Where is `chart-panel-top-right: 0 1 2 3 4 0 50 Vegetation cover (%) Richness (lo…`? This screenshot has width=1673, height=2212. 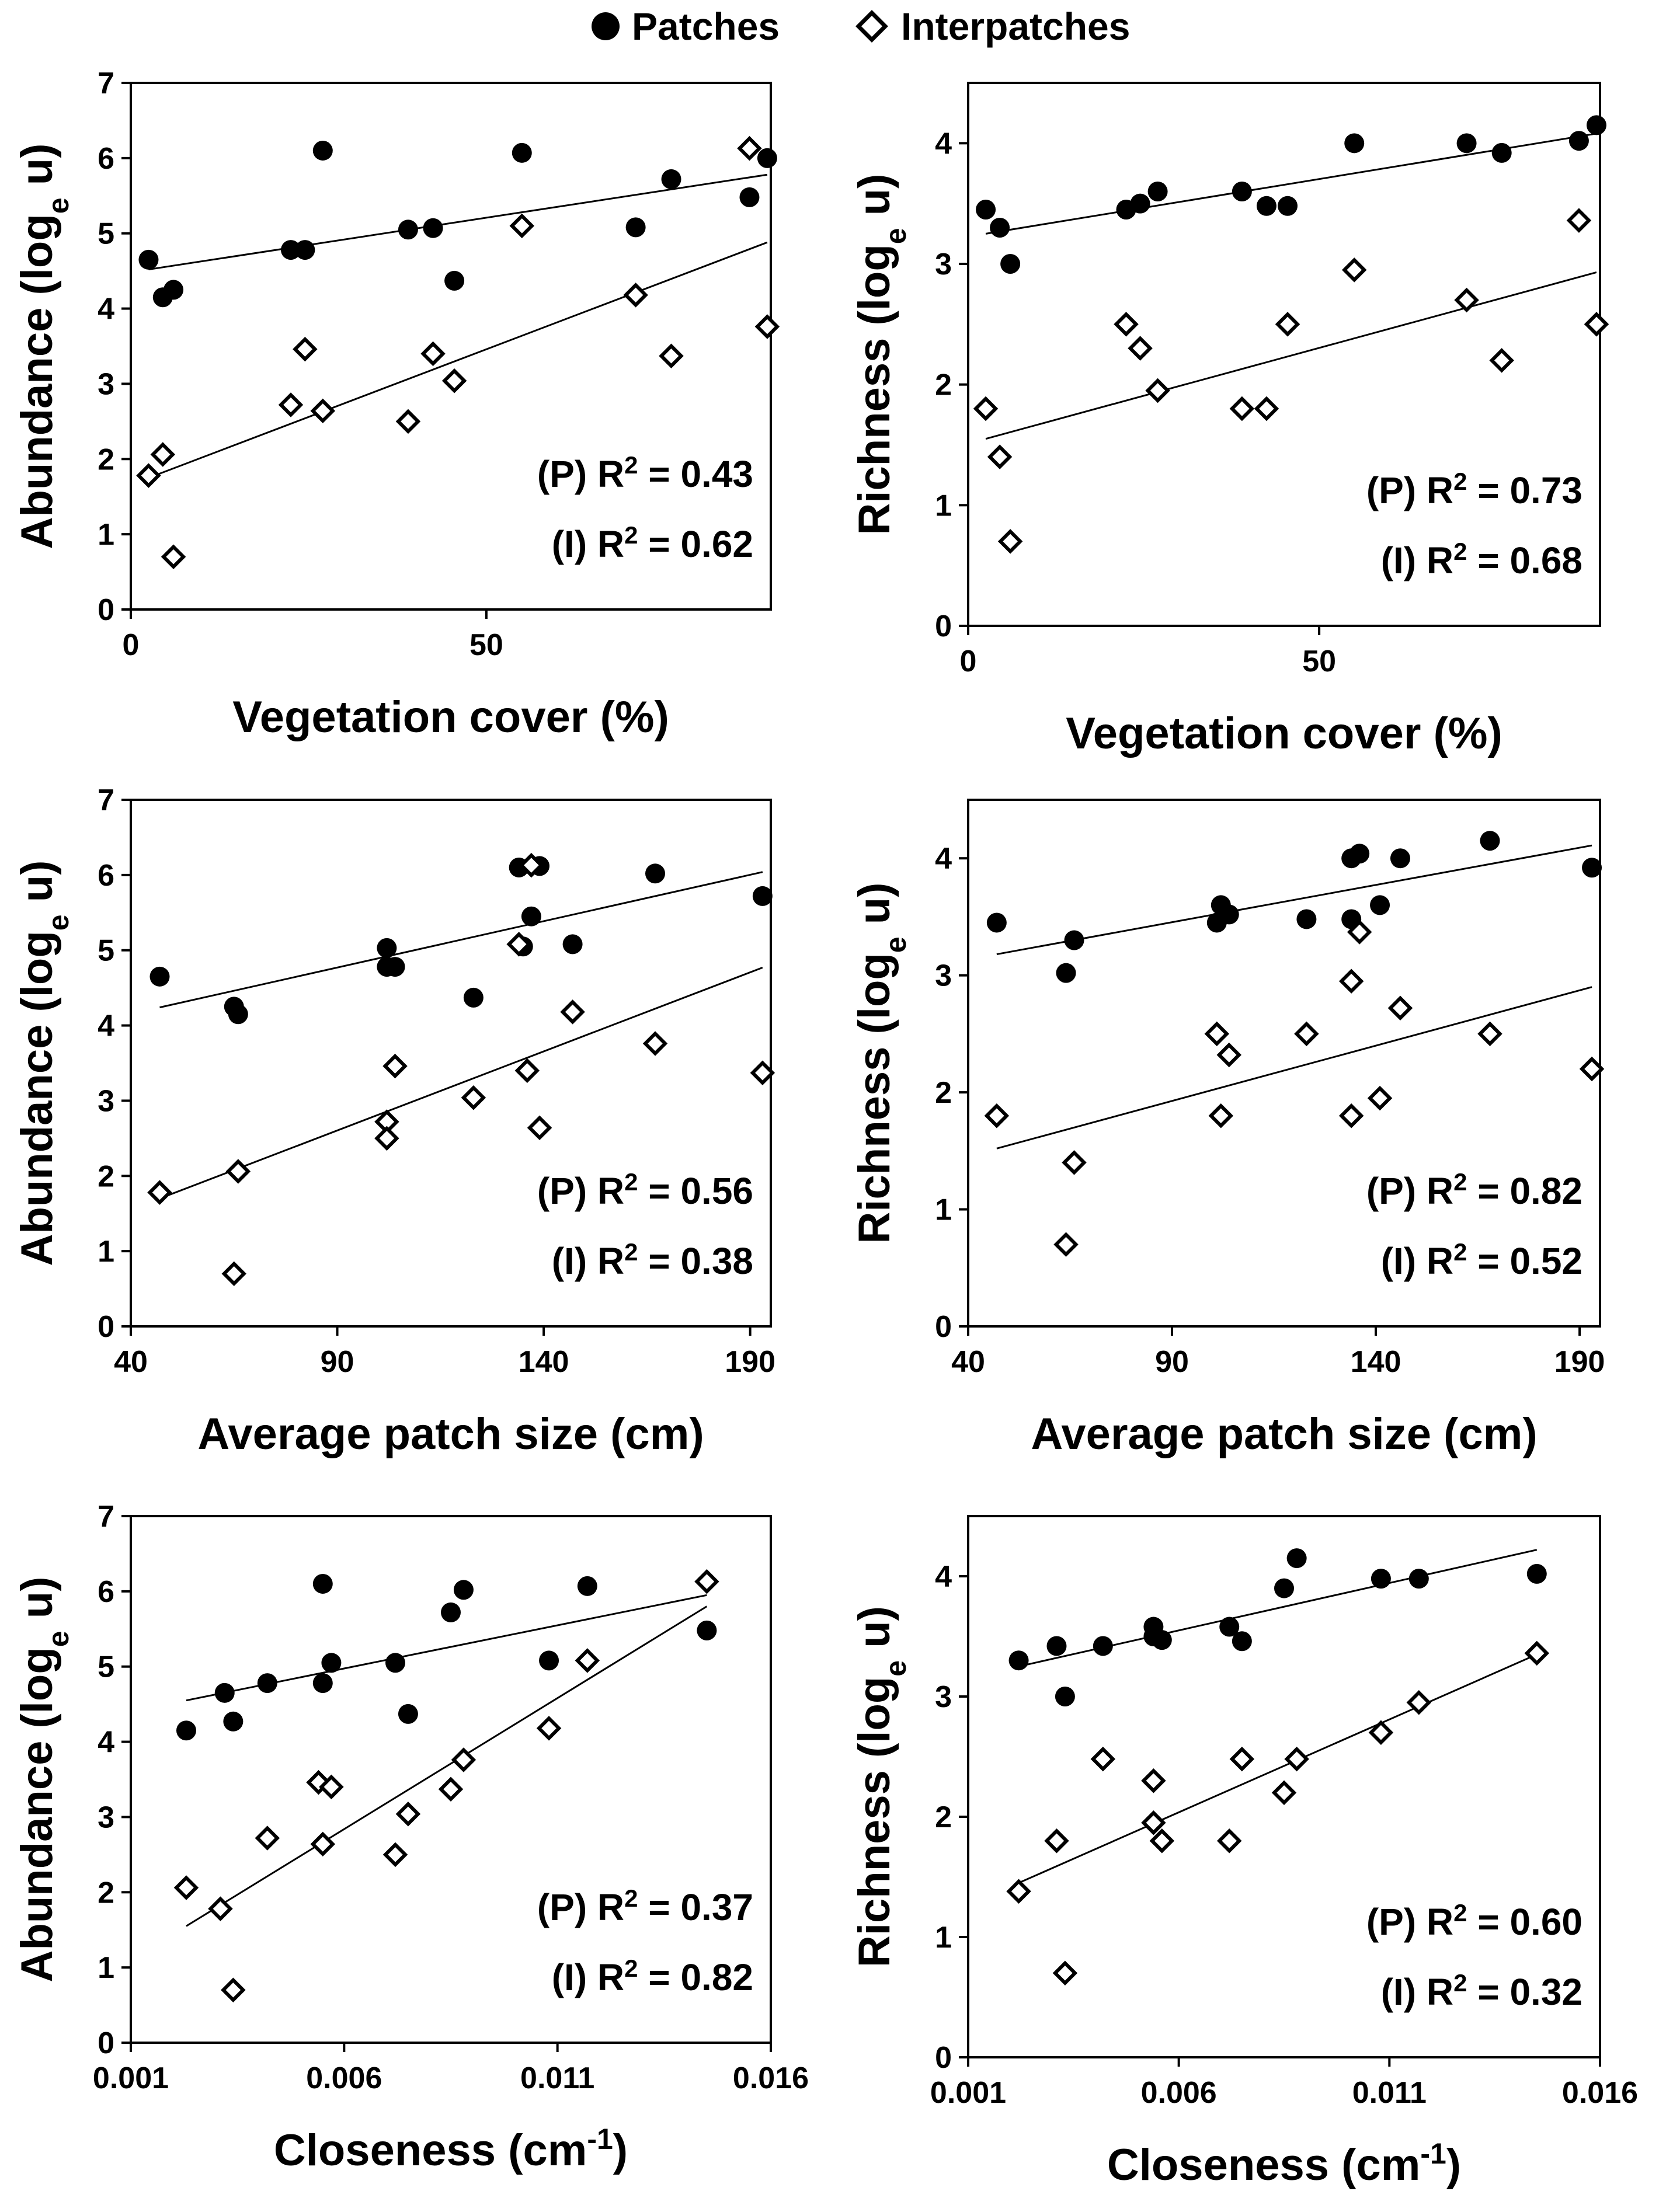 chart-panel-top-right: 0 1 2 3 4 0 50 Vegetation cover (%) Richness (lo… is located at coordinates (1229, 420).